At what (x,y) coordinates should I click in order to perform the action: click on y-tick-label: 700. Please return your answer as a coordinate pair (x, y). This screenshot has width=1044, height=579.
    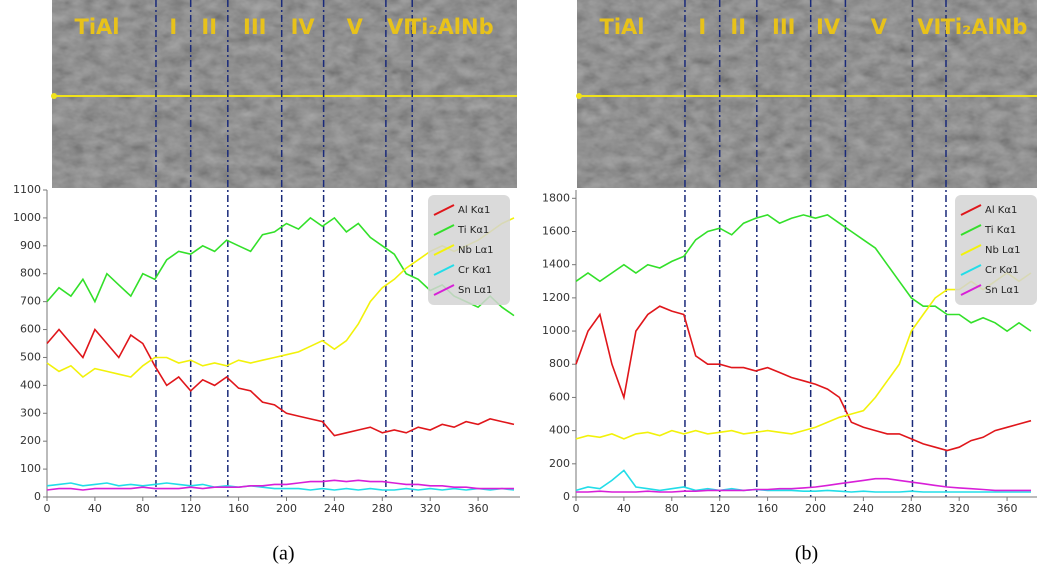
    Looking at the image, I should click on (30, 301).